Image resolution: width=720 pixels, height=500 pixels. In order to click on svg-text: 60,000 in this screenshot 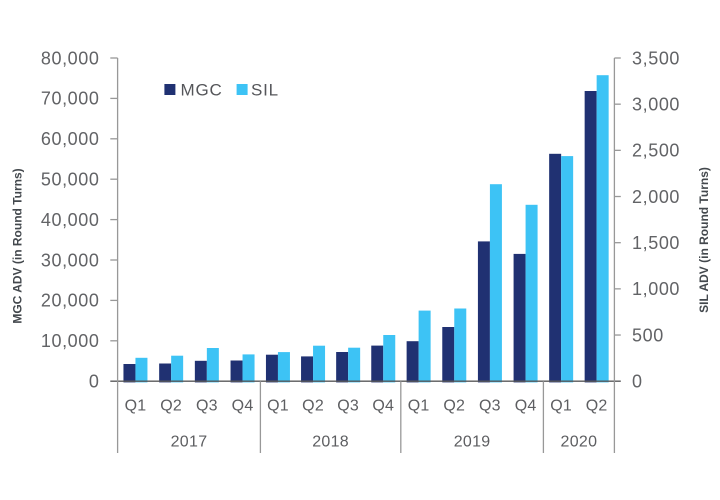, I will do `click(70, 139)`.